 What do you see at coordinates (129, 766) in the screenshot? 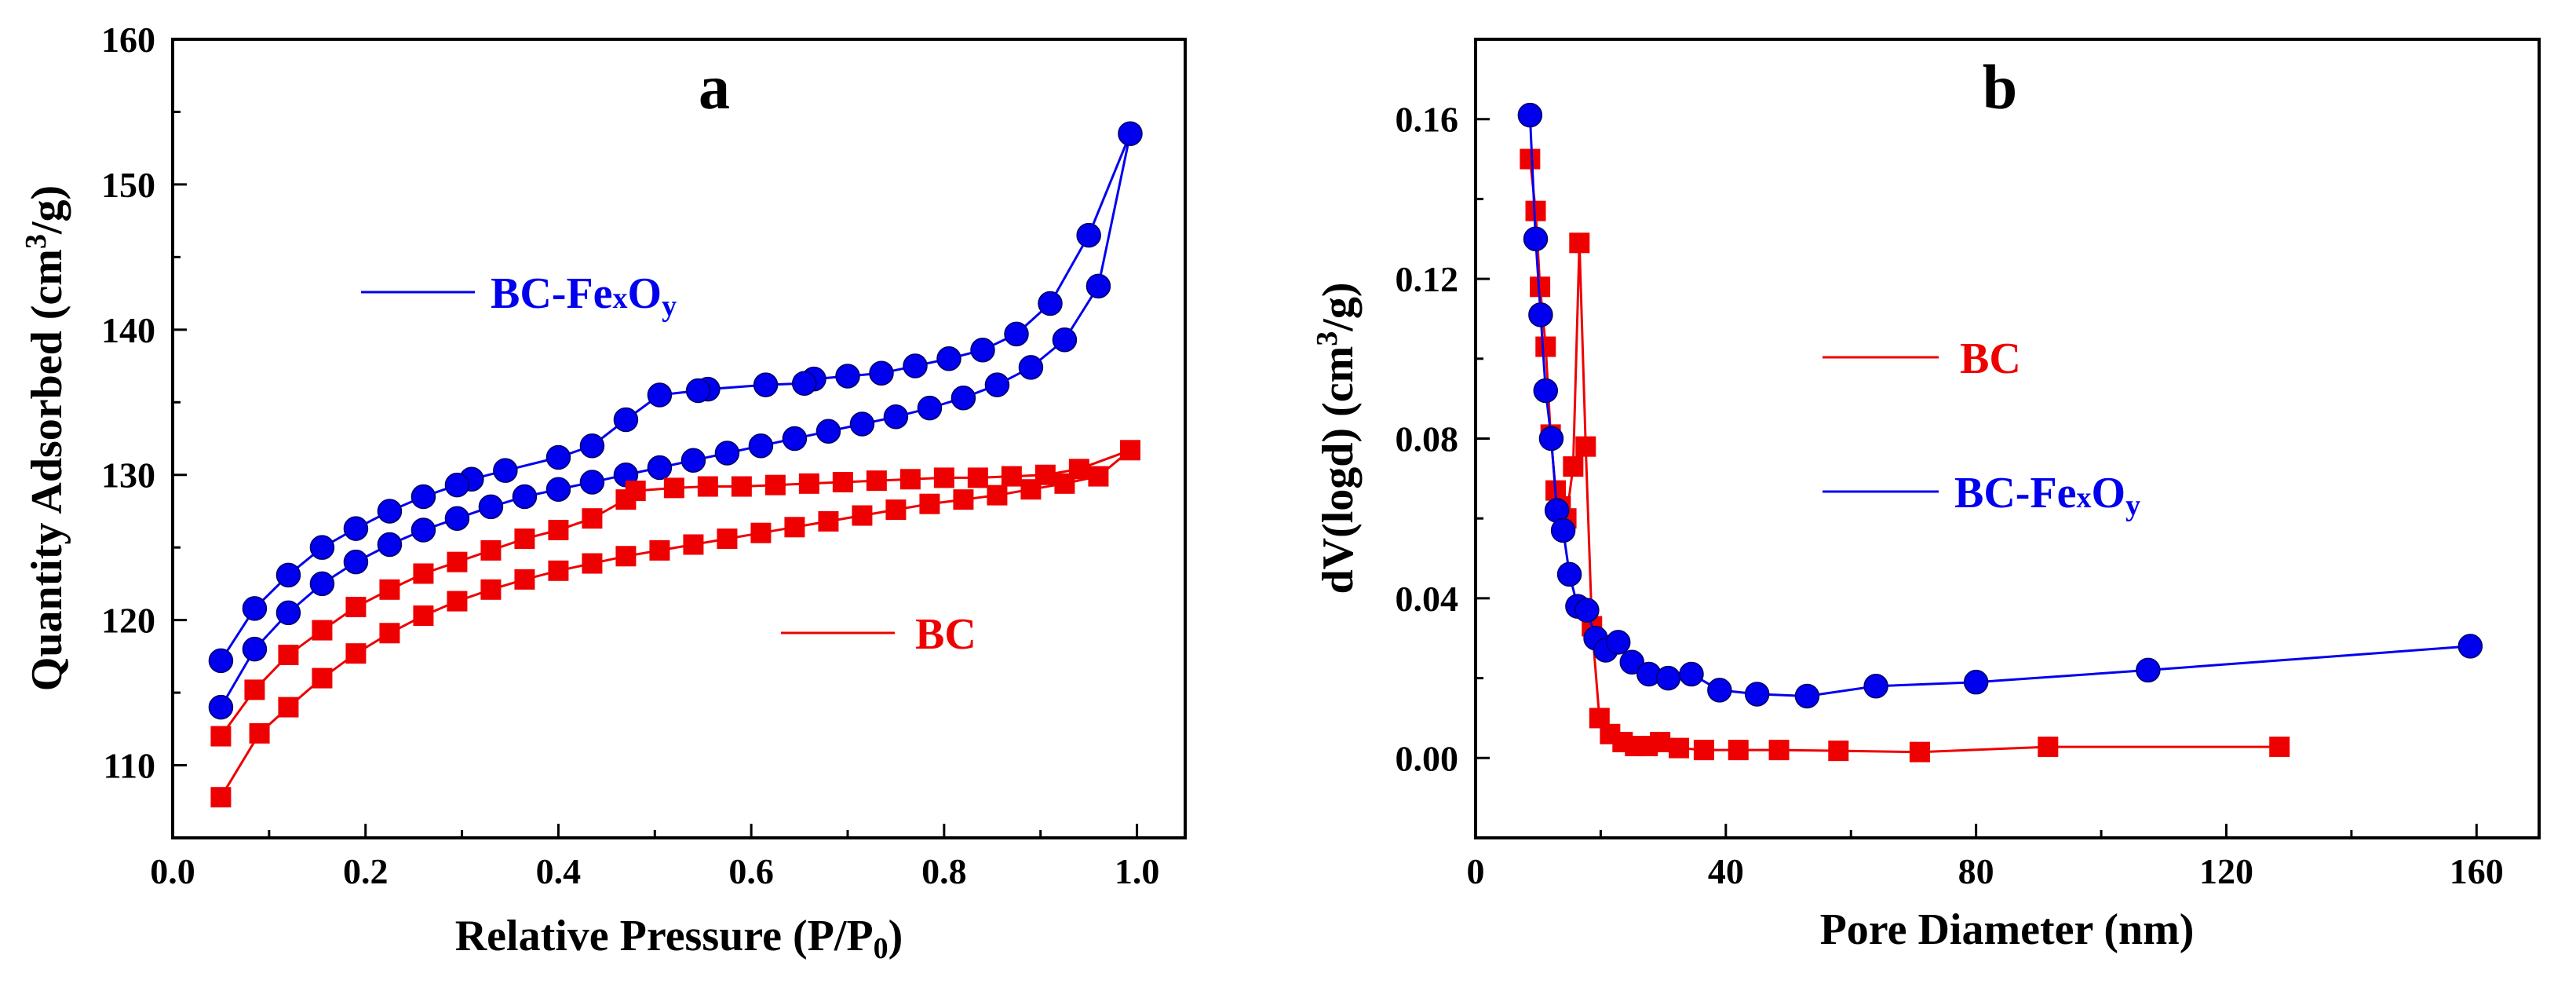
I see `y-tick-label-a-0: 110` at bounding box center [129, 766].